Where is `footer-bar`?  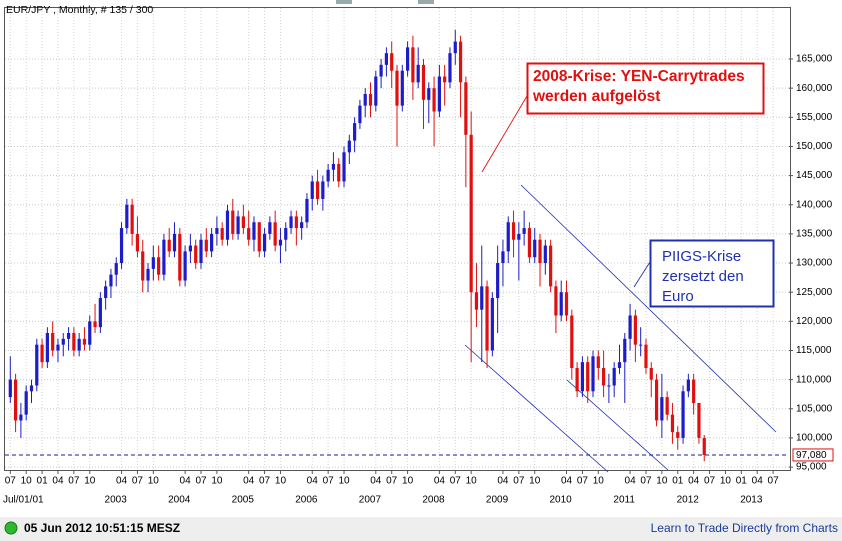
footer-bar is located at coordinates (421, 529).